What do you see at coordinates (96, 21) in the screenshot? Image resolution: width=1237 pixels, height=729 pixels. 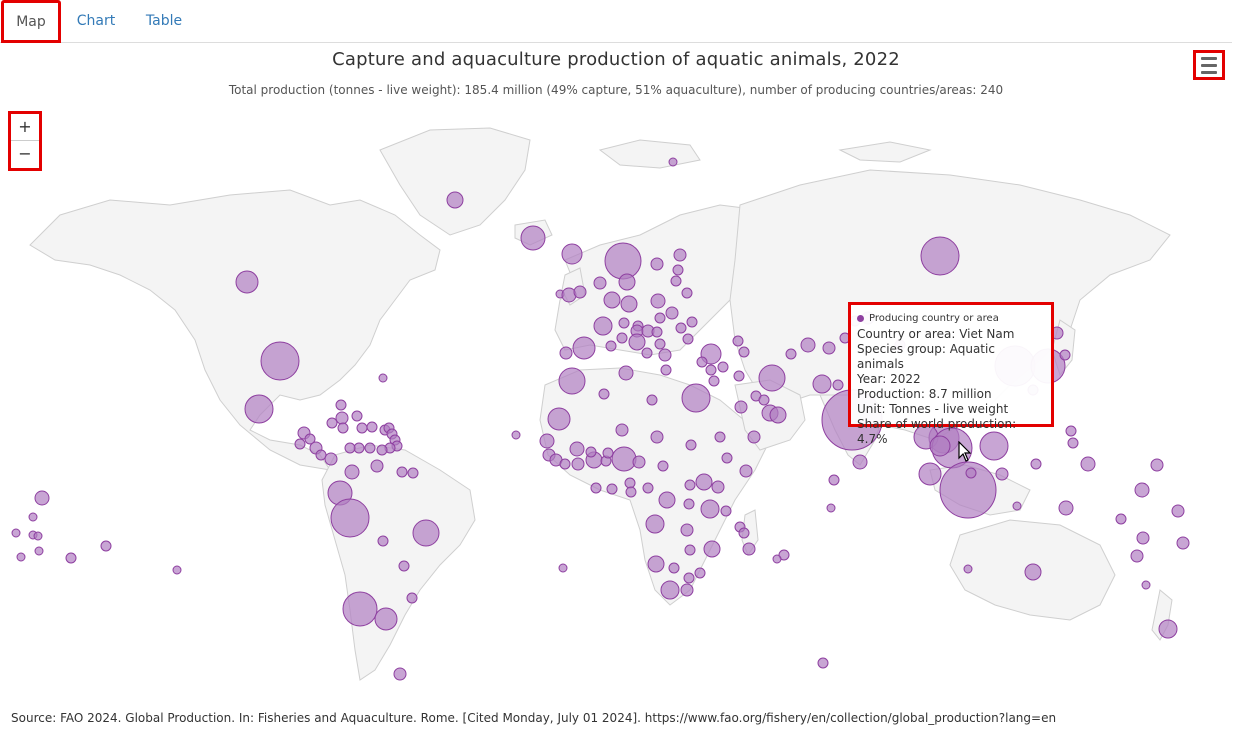 I see `tab-chart: Chart` at bounding box center [96, 21].